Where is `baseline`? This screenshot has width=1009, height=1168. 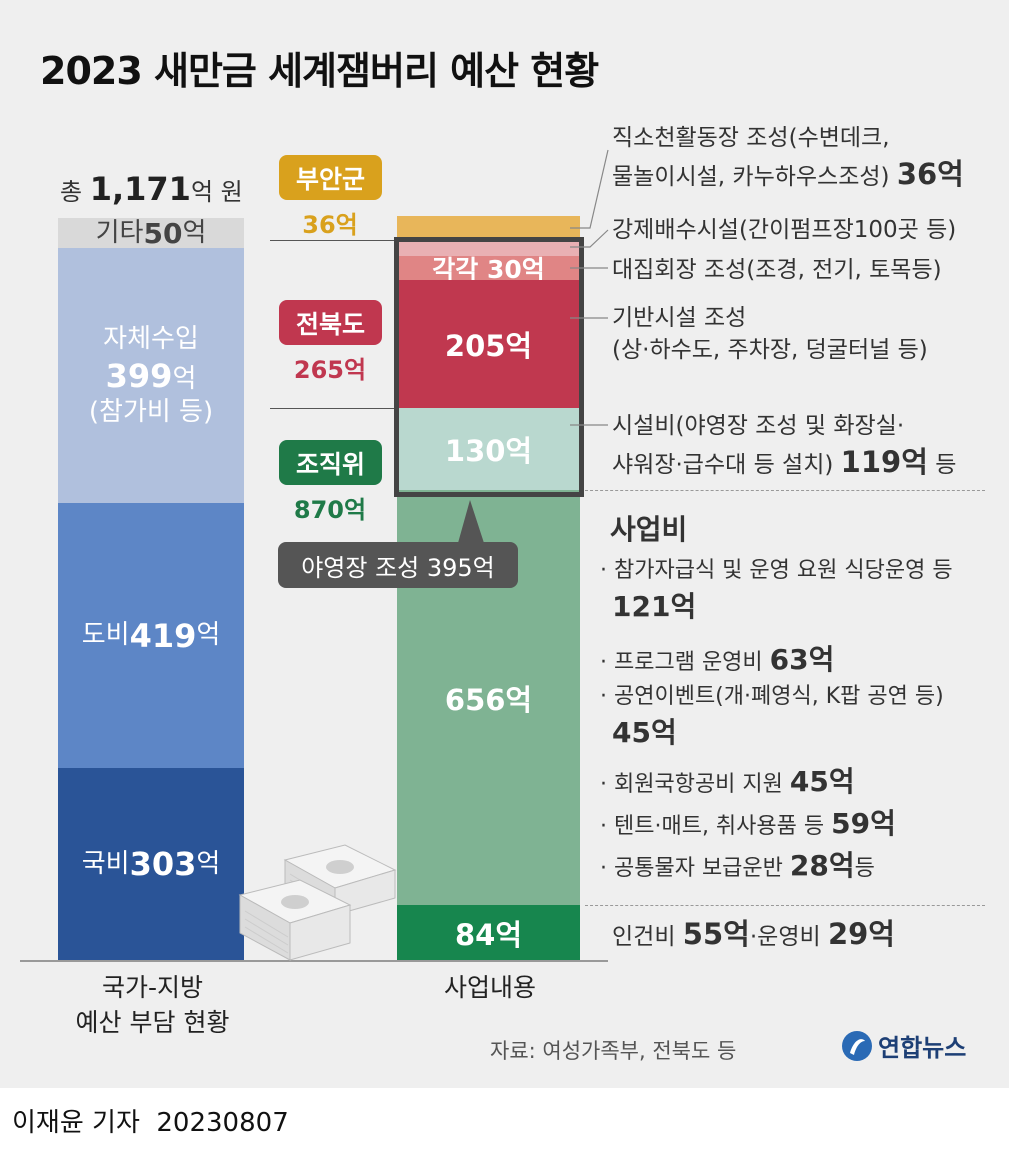
baseline is located at coordinates (314, 961).